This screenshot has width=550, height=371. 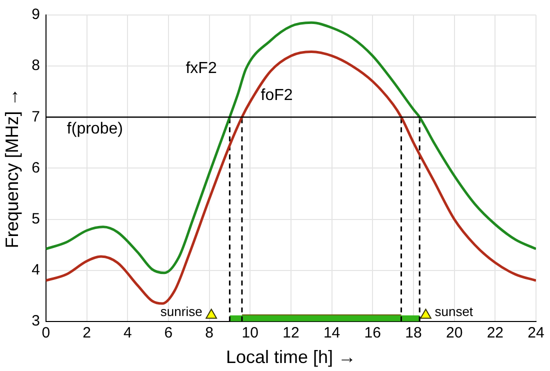 I want to click on y-tick-label: 7, so click(x=36, y=117).